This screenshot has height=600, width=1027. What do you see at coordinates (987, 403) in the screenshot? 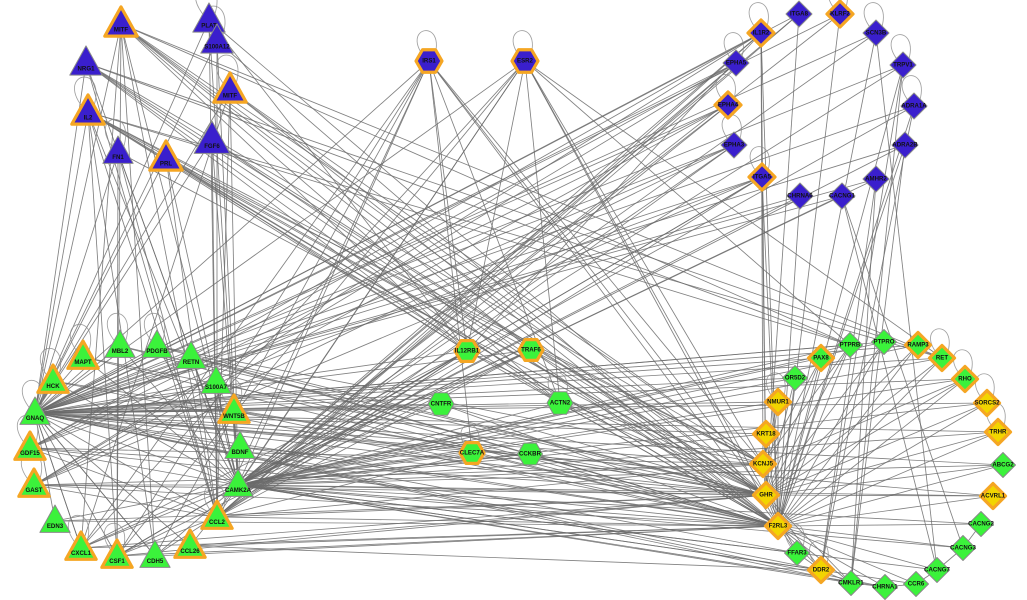
I see `graph-node: SORCS2` at bounding box center [987, 403].